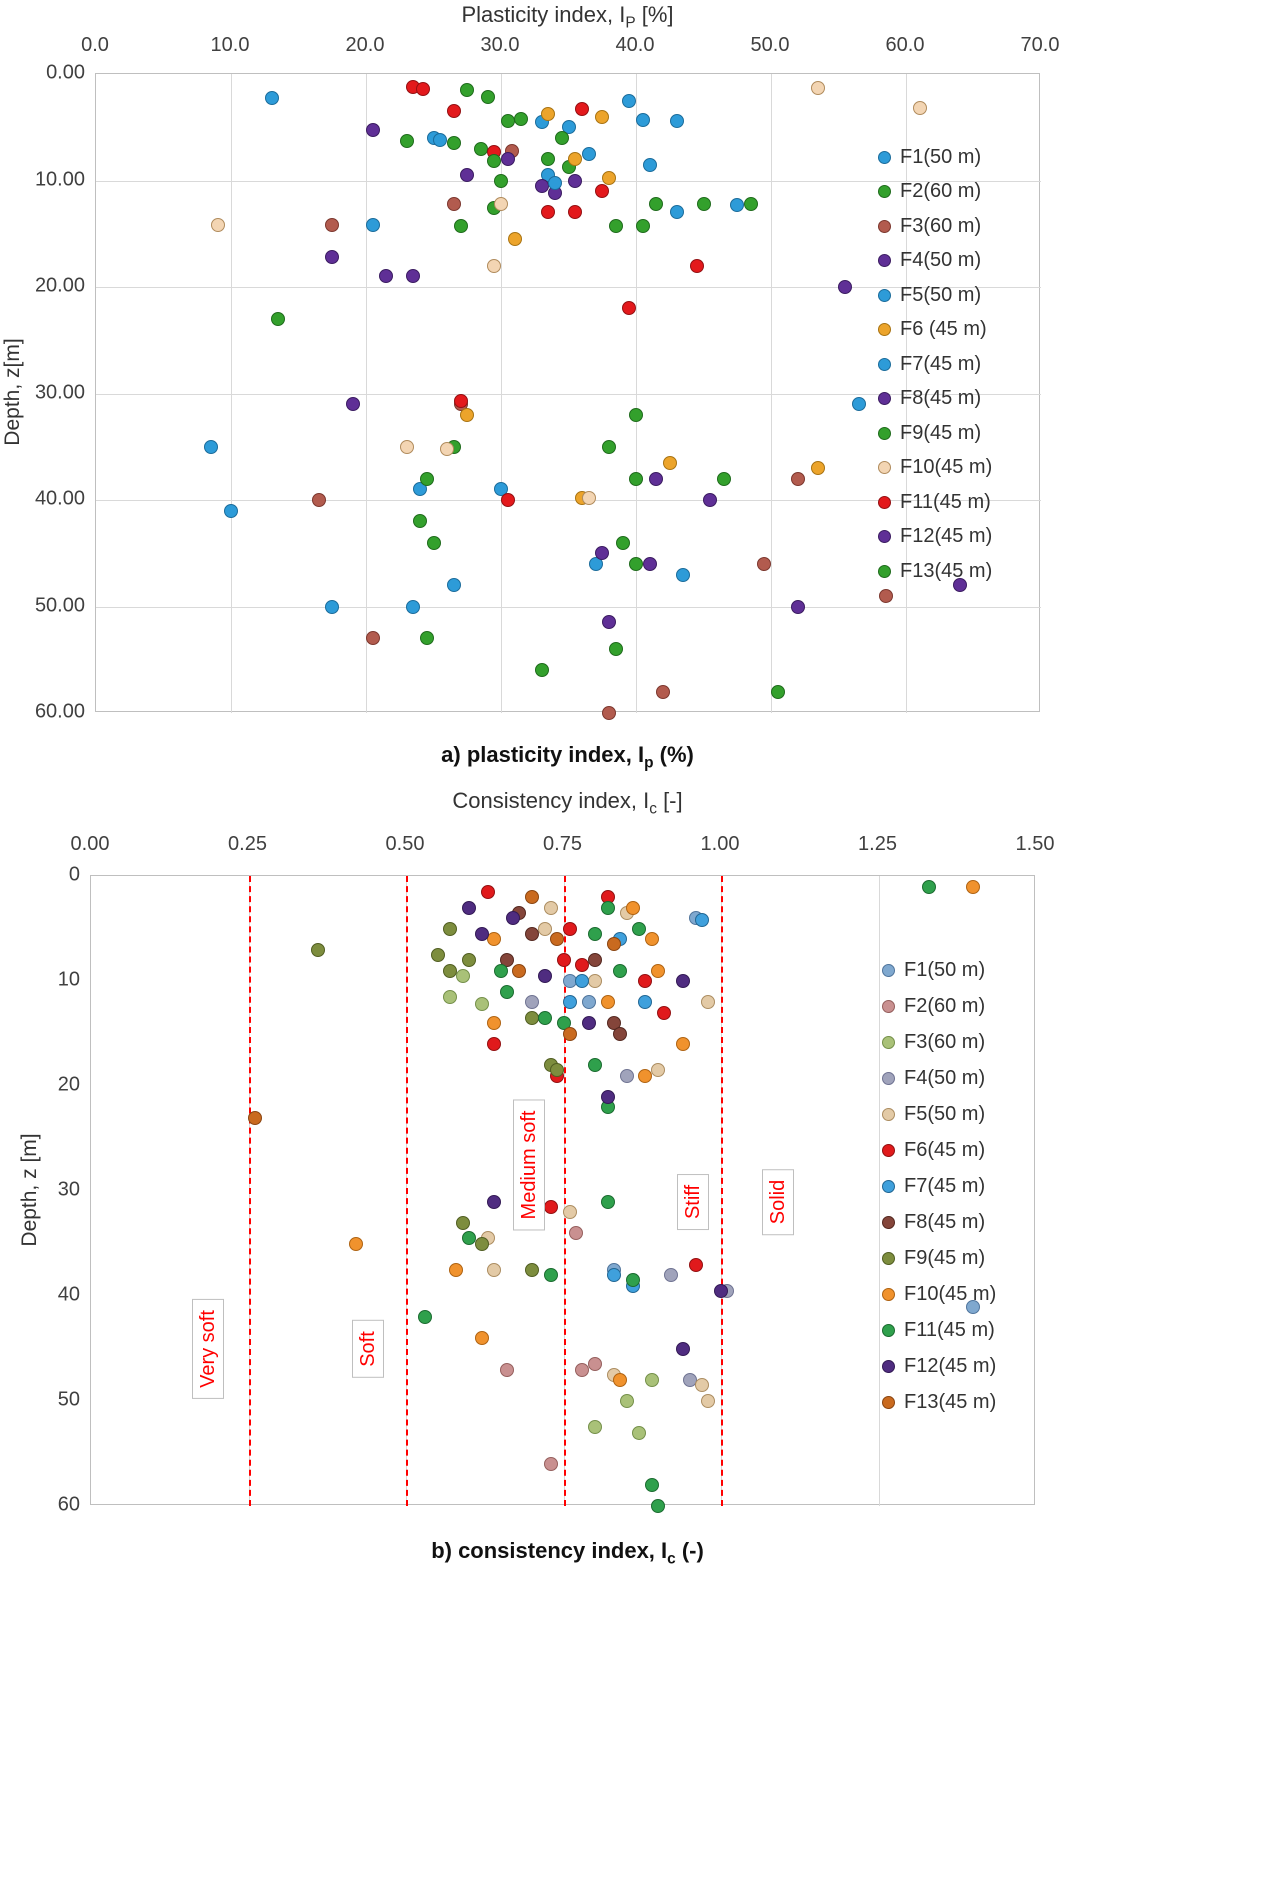 The width and height of the screenshot is (1280, 1889). I want to click on legend-label: F1(50 m), so click(941, 156).